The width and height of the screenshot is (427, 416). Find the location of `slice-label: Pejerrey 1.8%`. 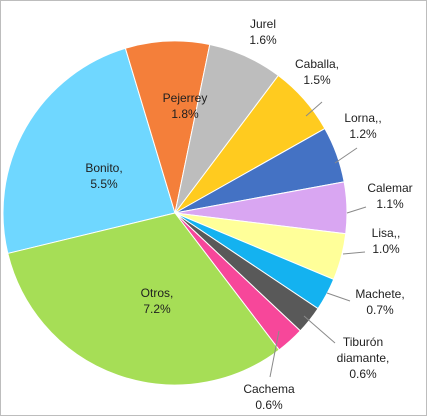

slice-label: Pejerrey 1.8% is located at coordinates (185, 106).